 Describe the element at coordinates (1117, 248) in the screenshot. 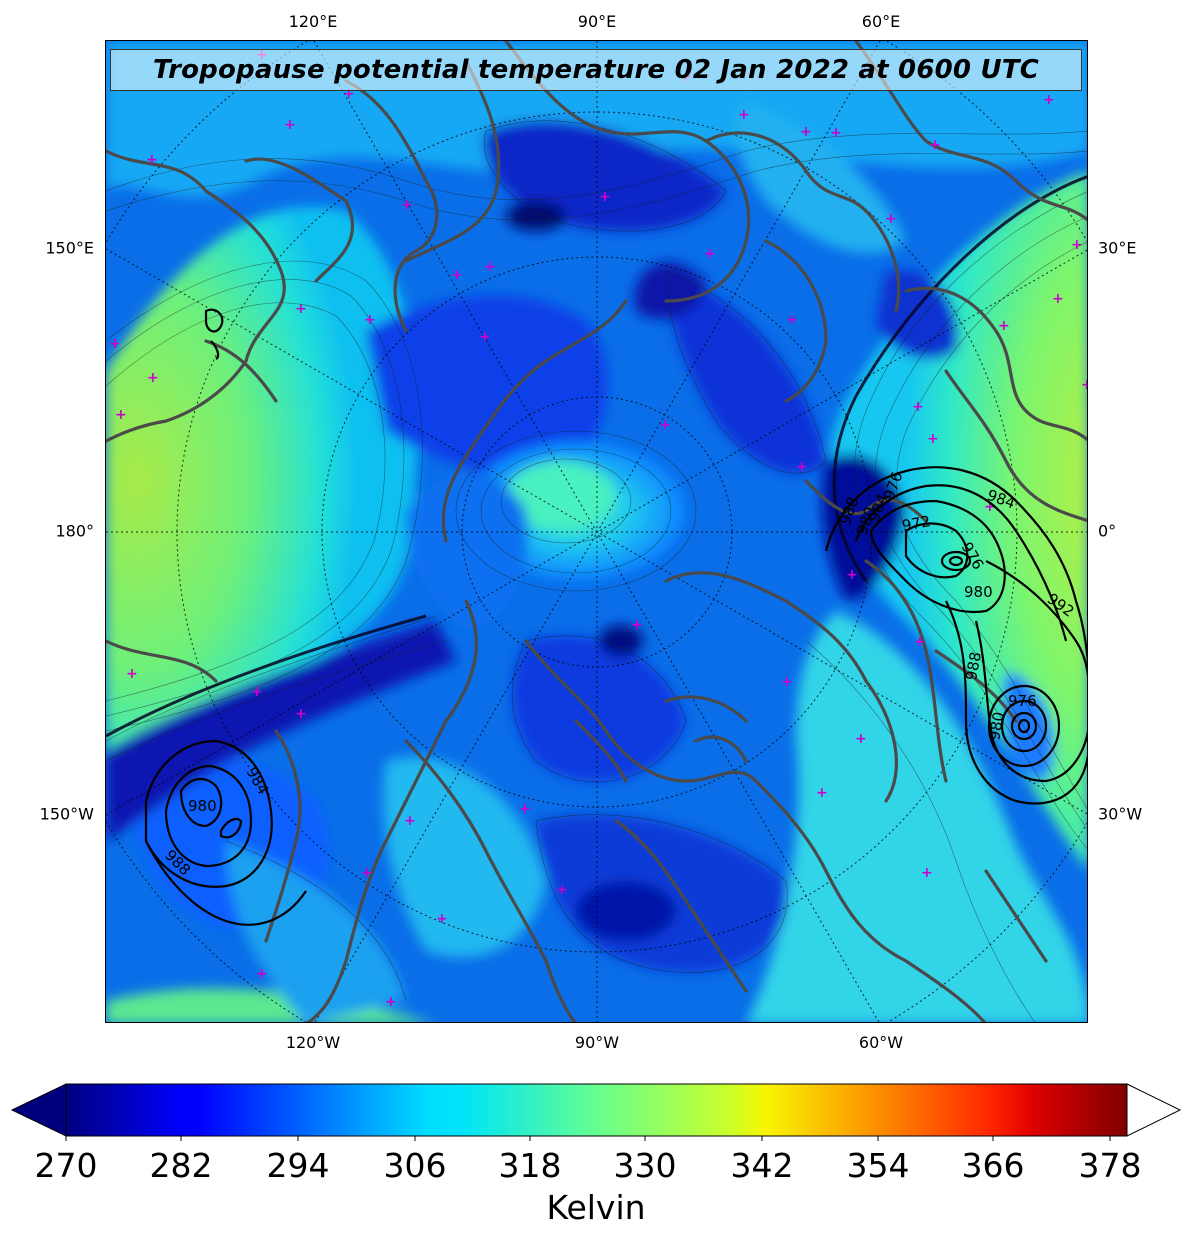

I see `lon-label-right: 30°E` at that location.